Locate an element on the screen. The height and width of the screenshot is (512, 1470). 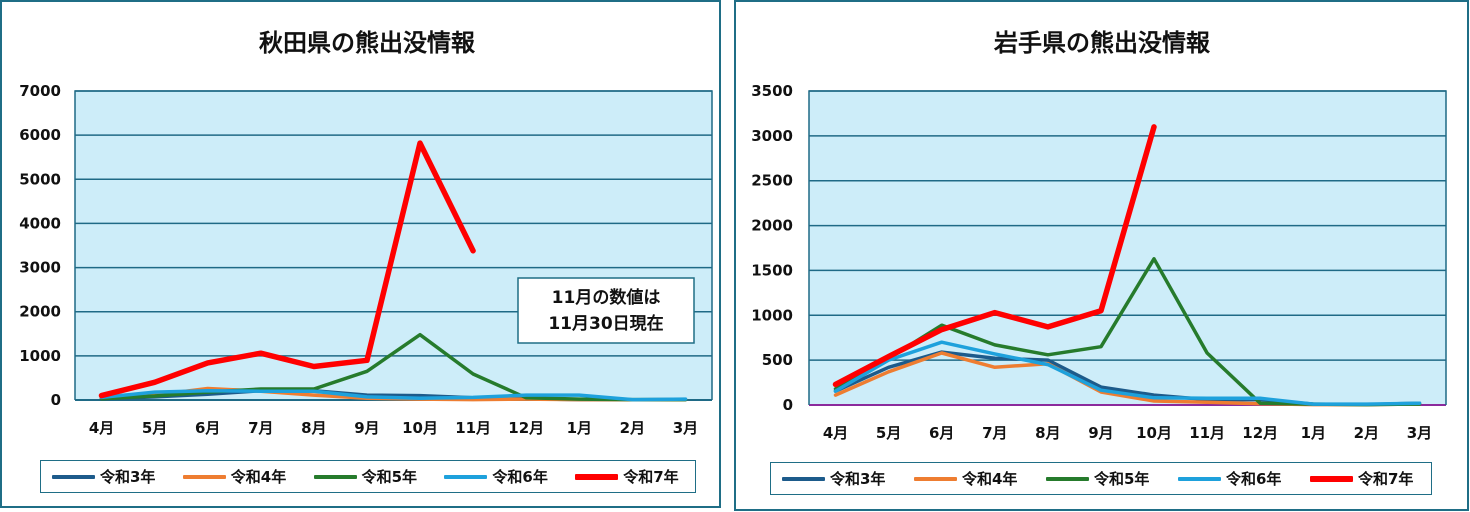
y-tick-label: 4000 is located at coordinates (40, 223).